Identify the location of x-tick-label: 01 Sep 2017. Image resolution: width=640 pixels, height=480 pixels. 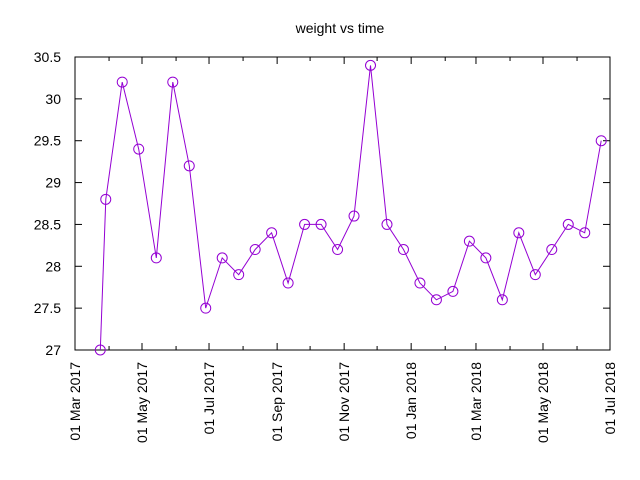
(277, 402).